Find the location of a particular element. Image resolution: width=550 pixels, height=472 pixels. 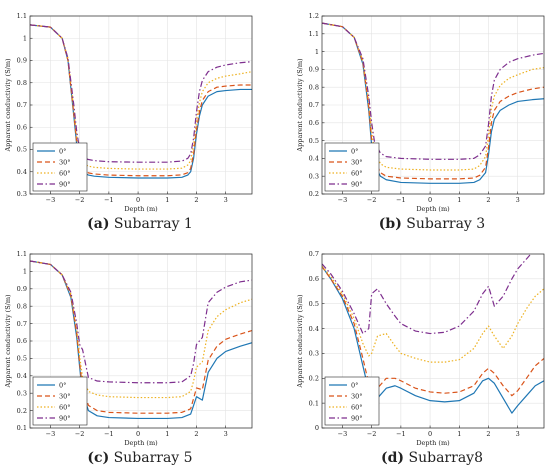

panel-caption: (d) Subarray8 is located at coordinates (432, 458).